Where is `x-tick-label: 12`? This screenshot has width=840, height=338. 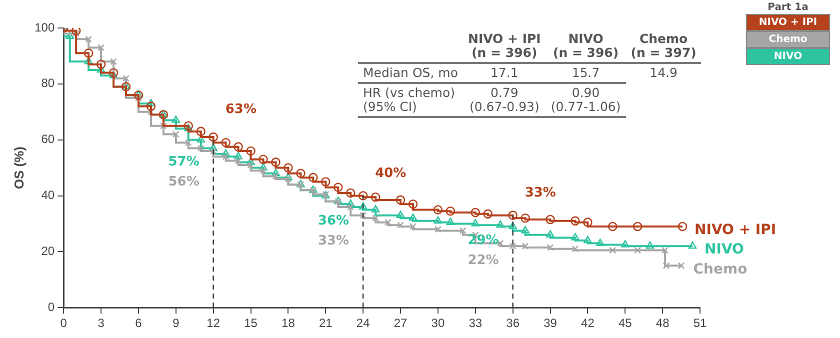 x-tick-label: 12 is located at coordinates (213, 323).